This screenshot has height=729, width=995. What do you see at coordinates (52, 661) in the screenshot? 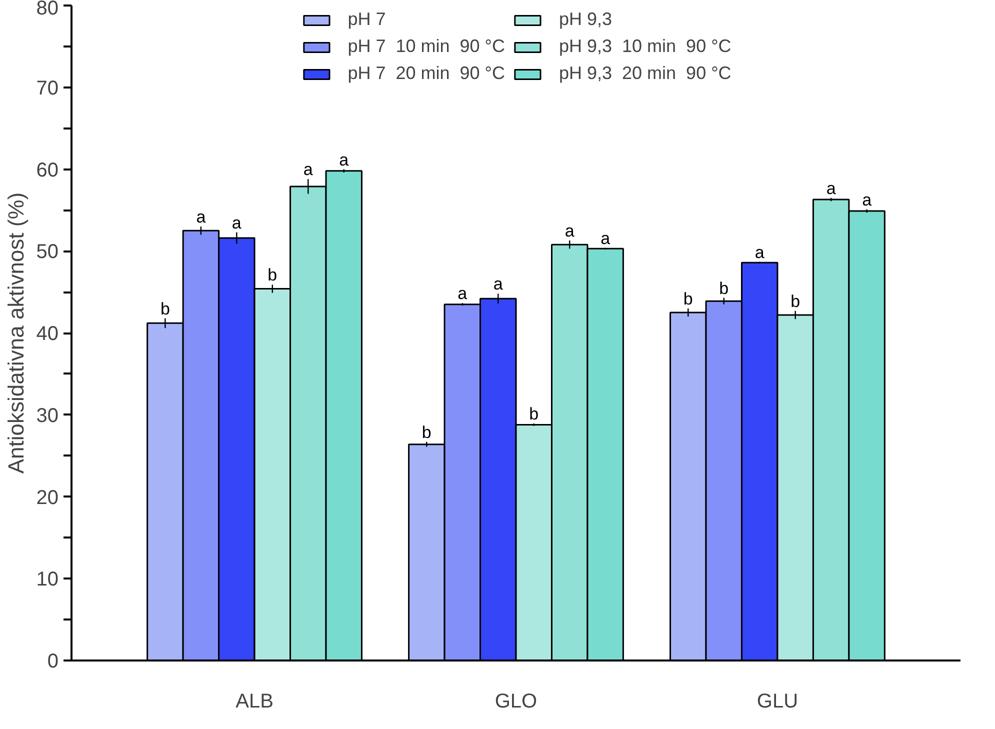
I see `y-tick-label: 0` at bounding box center [52, 661].